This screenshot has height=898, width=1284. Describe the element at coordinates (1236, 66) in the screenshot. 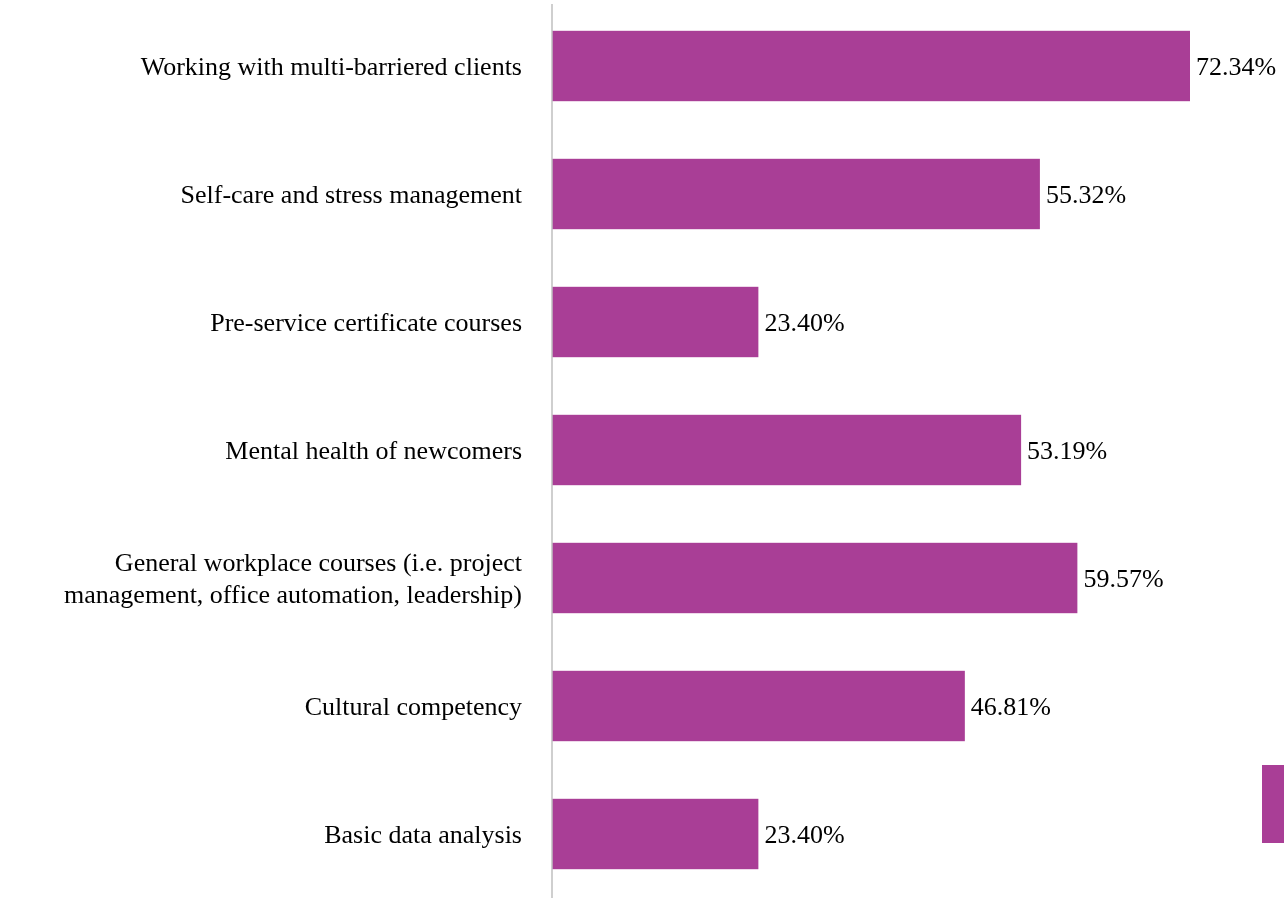

I see `data-label: 72.34%` at that location.